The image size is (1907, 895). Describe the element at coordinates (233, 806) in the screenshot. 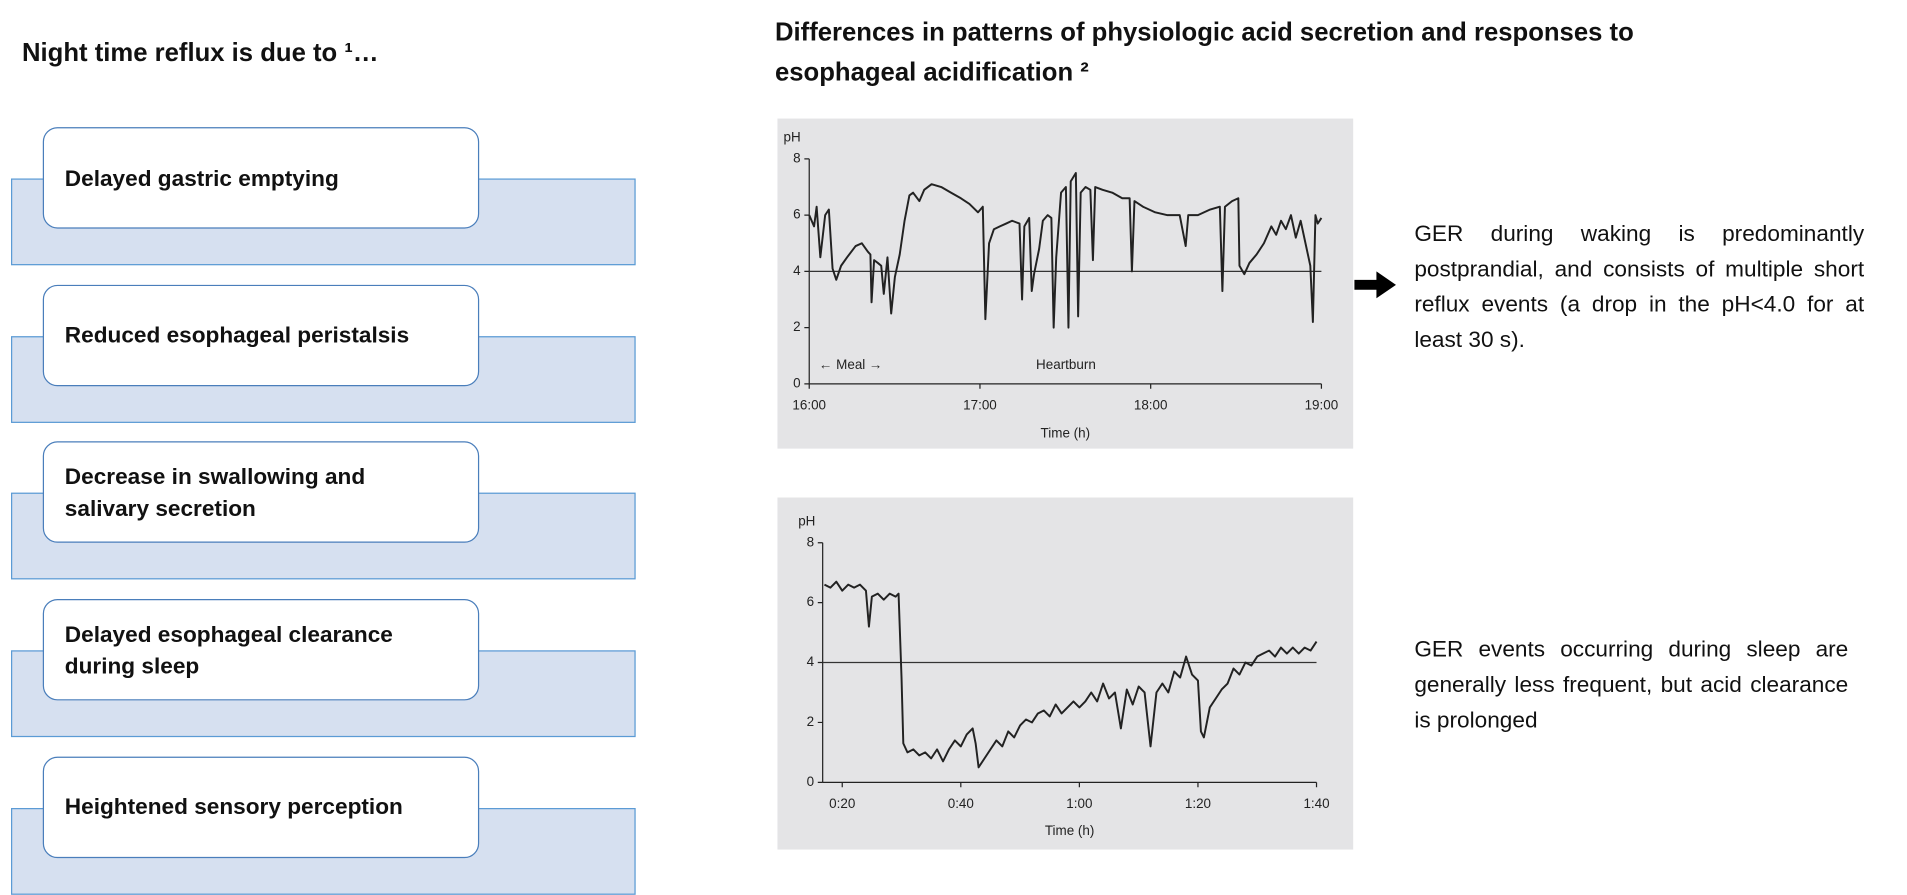

I see `cause-text: Heightened sensory perception` at that location.